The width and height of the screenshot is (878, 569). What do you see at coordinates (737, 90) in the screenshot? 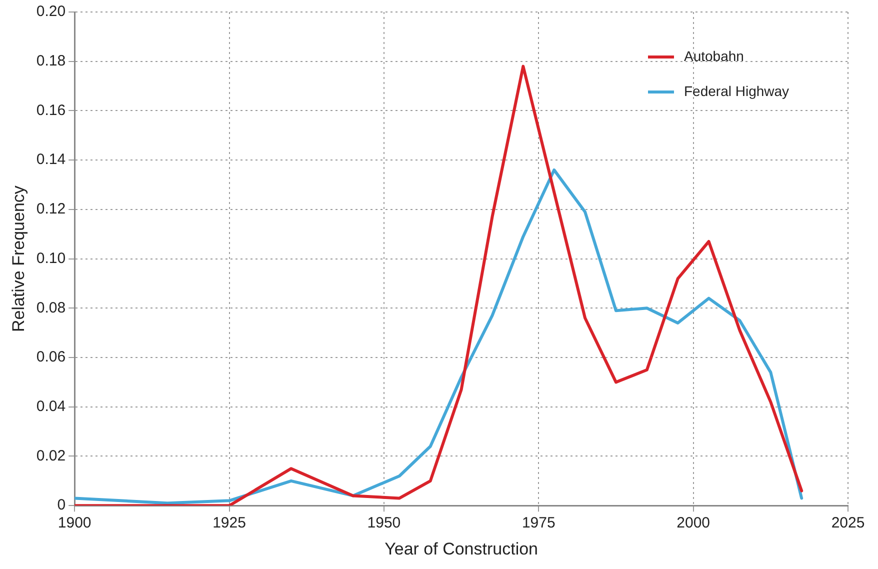
I see `legend-label: Federal Highway` at bounding box center [737, 90].